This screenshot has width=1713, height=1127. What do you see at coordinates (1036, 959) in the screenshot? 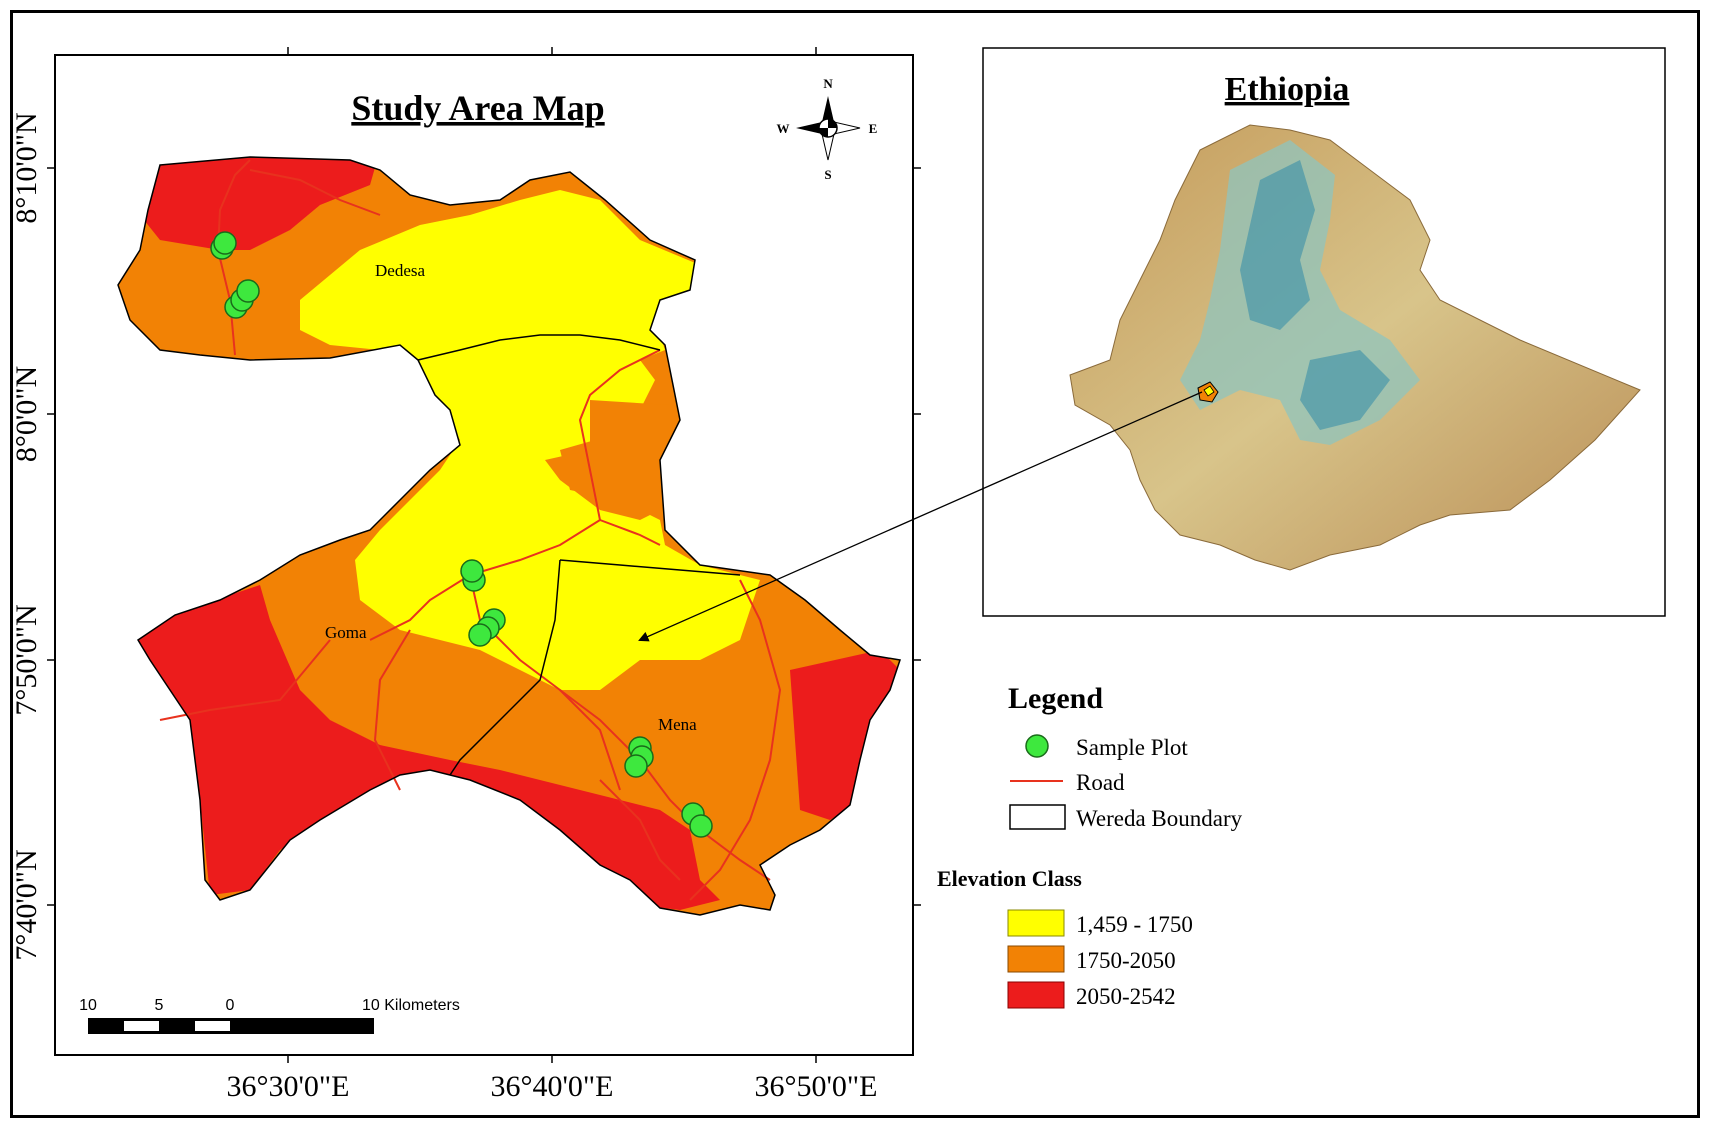
I see `elevation-swatch-mid` at bounding box center [1036, 959].